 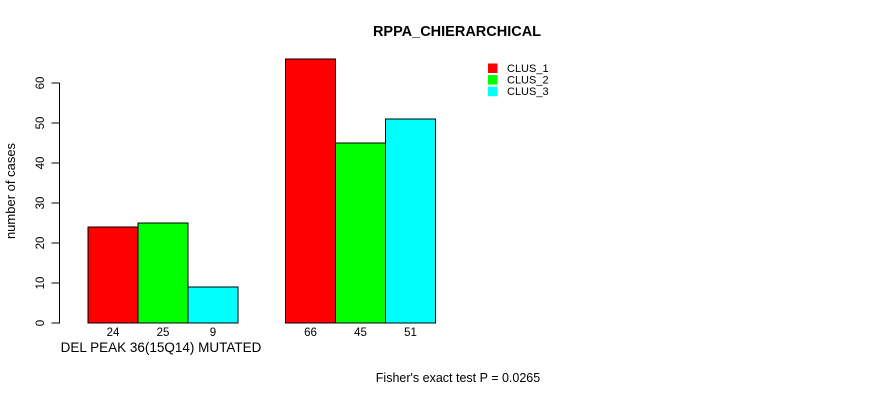 What do you see at coordinates (410, 221) in the screenshot?
I see `bar-clus_3-group2` at bounding box center [410, 221].